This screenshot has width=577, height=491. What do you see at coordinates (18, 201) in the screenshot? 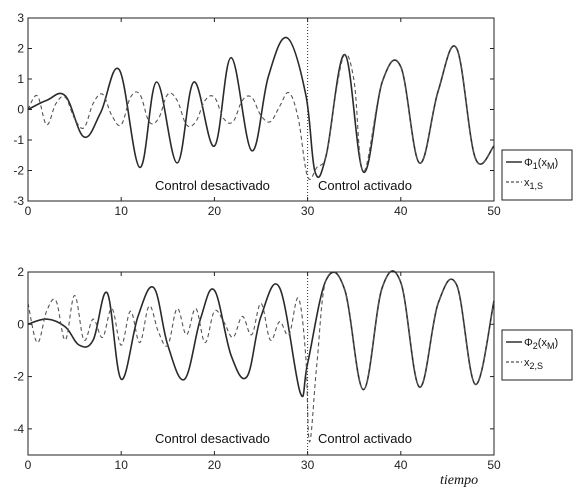
I see `y-tick-label: -3` at bounding box center [18, 201].